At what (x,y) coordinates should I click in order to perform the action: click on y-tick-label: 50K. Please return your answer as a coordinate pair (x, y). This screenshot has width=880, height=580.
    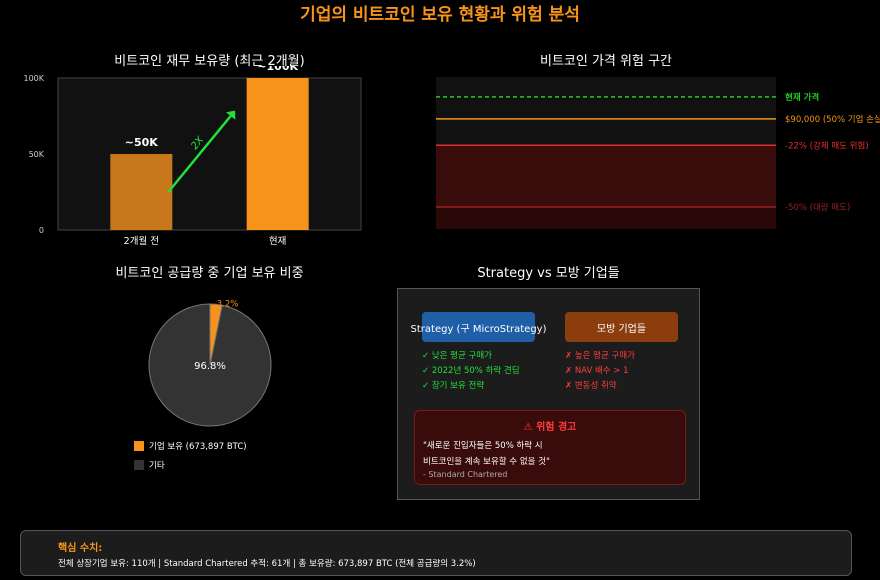
    Looking at the image, I should click on (37, 154).